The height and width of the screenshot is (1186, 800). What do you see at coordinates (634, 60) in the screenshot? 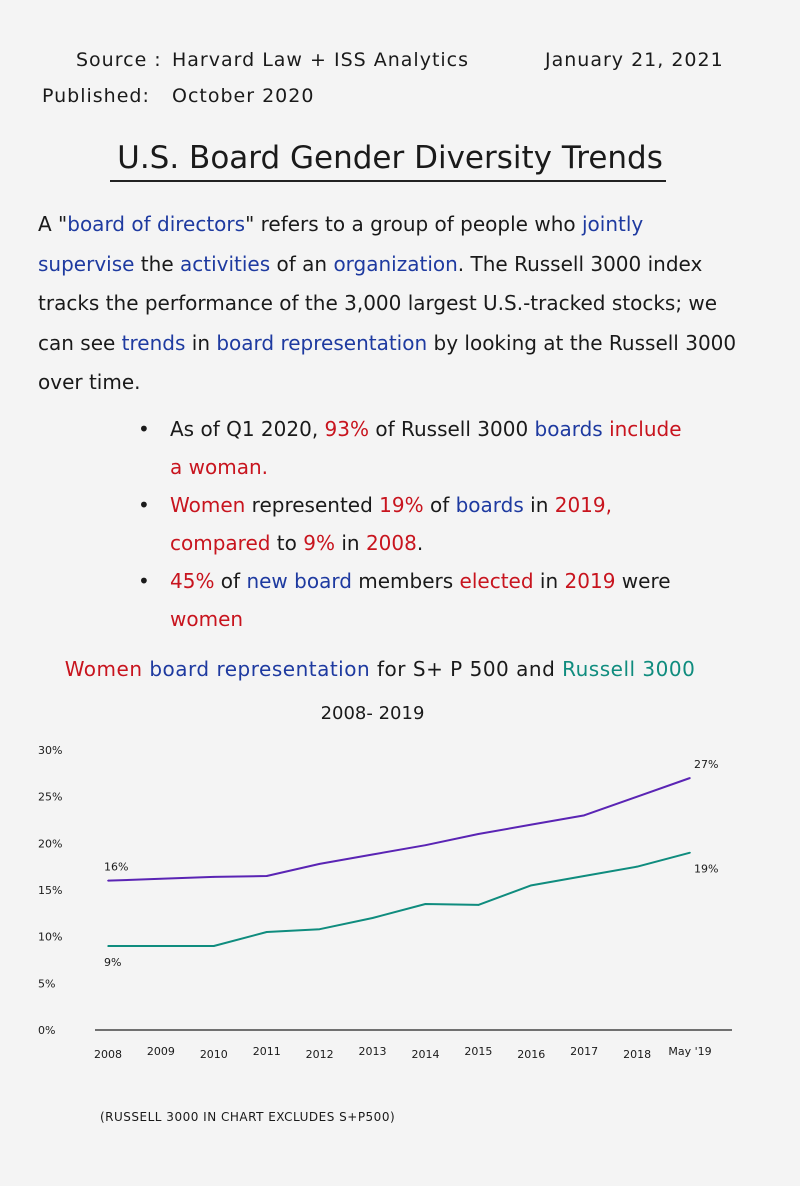
I see `document-date: January 21, 2021` at bounding box center [634, 60].